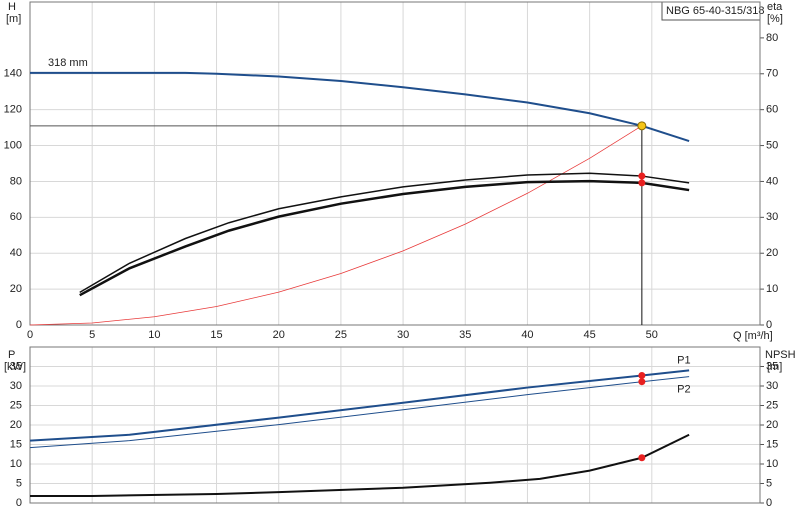  What do you see at coordinates (590, 335) in the screenshot?
I see `x-tick-label: 45` at bounding box center [590, 335].